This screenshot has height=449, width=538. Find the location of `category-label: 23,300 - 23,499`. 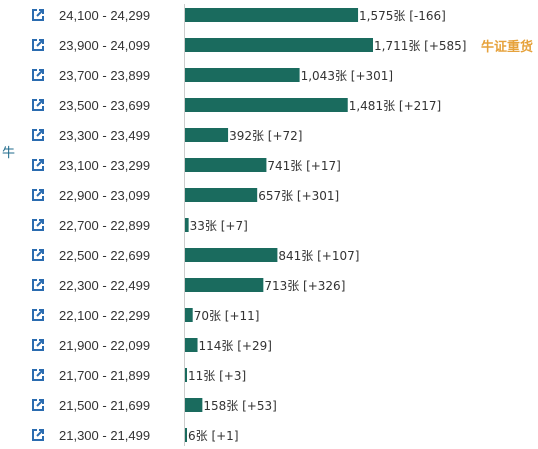

category-label: 23,300 - 23,499 is located at coordinates (104, 135).